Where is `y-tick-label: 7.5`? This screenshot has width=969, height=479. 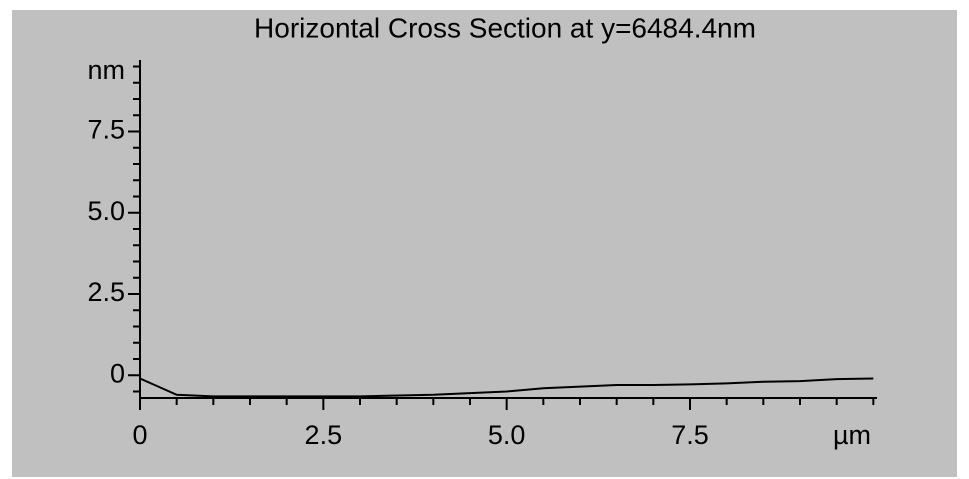
y-tick-label: 7.5 is located at coordinates (106, 130).